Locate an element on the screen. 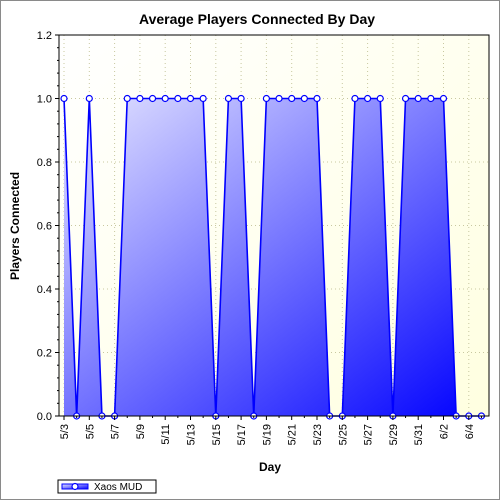  x-tick-label: 5/3 is located at coordinates (65, 431).